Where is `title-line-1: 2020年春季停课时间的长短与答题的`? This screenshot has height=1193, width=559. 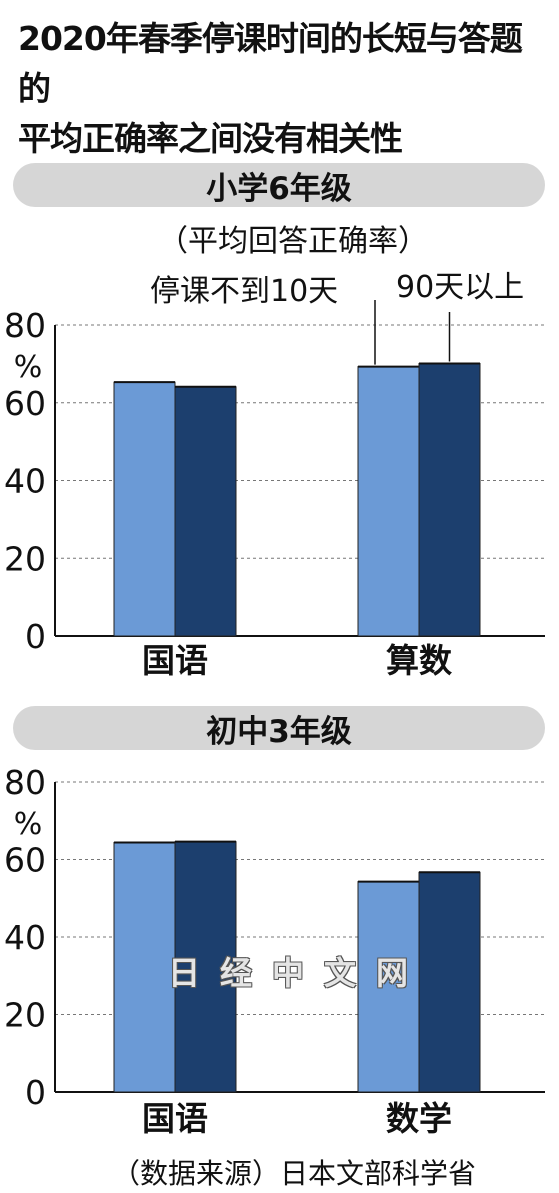
title-line-1: 2020年春季停课时间的长短与答题的 is located at coordinates (270, 63).